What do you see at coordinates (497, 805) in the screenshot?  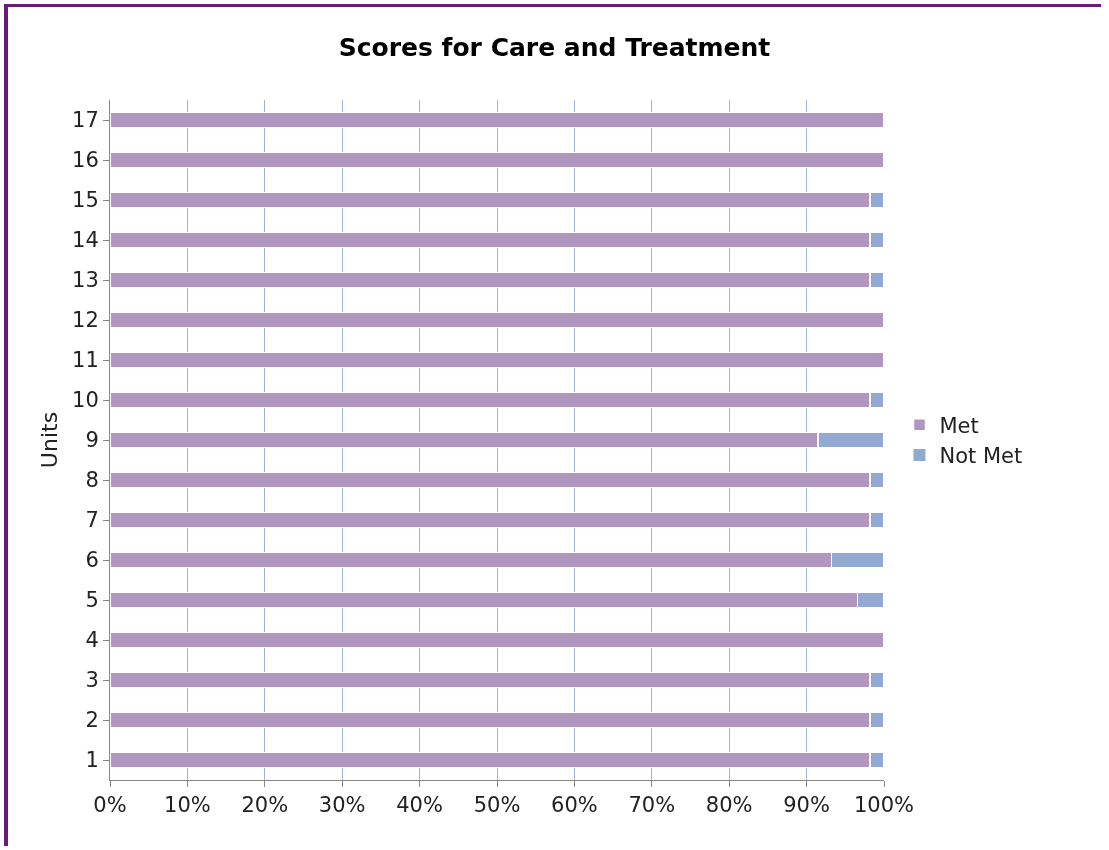 I see `x-tick-label: 50%` at bounding box center [497, 805].